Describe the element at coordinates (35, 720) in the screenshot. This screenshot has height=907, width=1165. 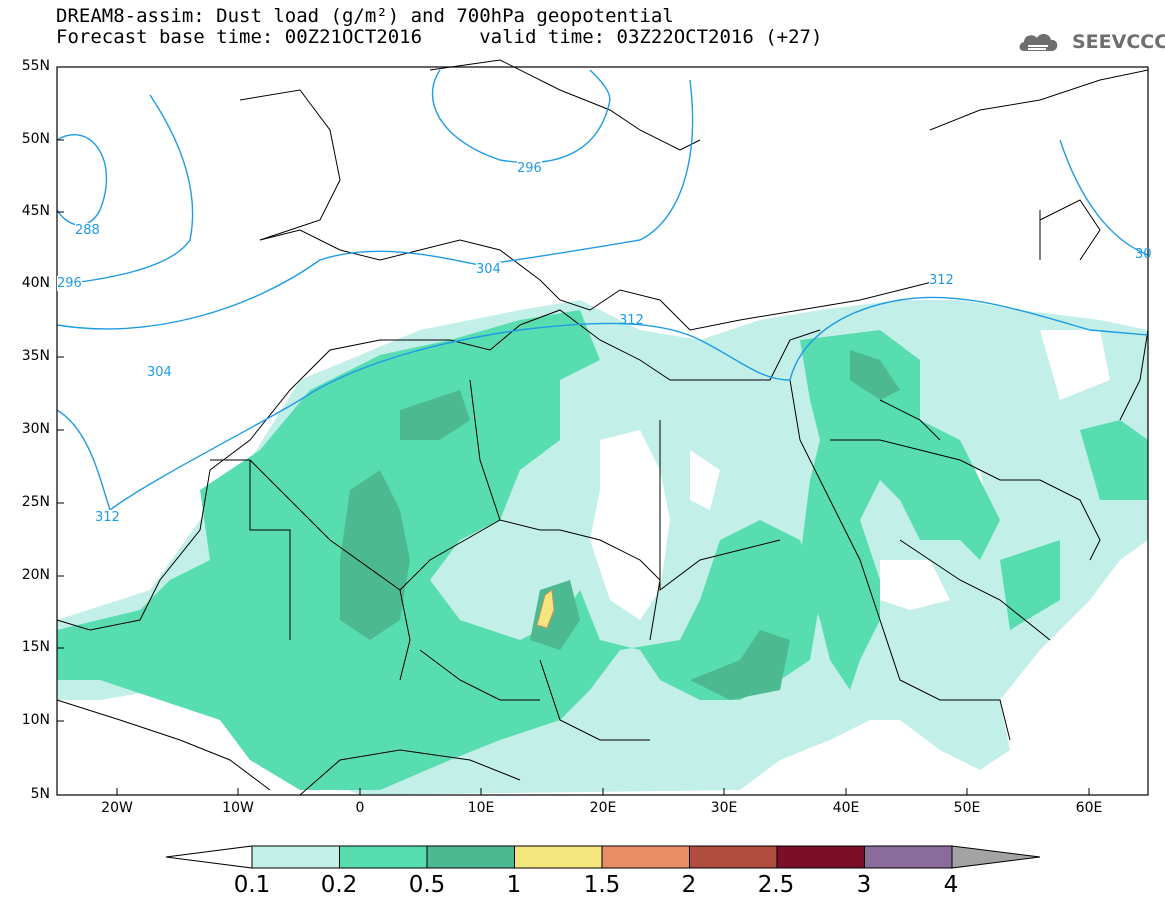
I see `lat-label: 10N` at that location.